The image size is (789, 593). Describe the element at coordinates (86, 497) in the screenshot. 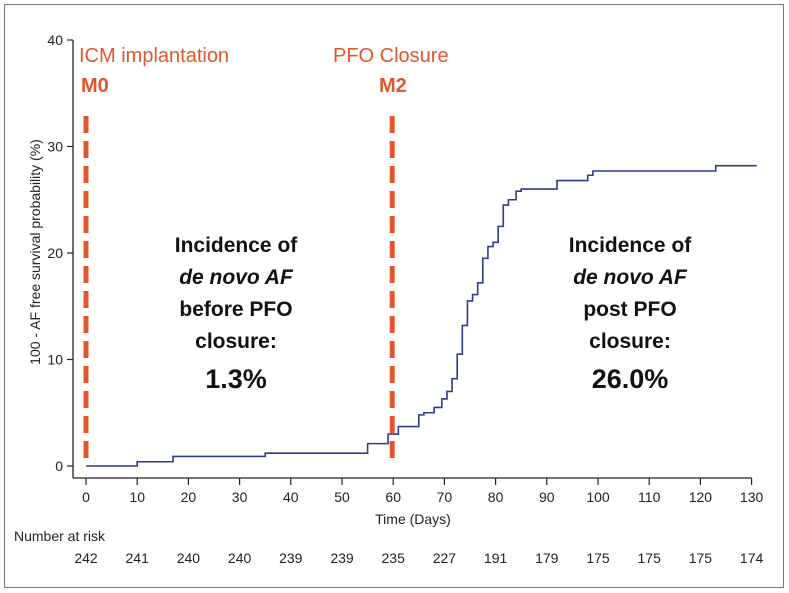

I see `x-tick-label-0: 0` at that location.